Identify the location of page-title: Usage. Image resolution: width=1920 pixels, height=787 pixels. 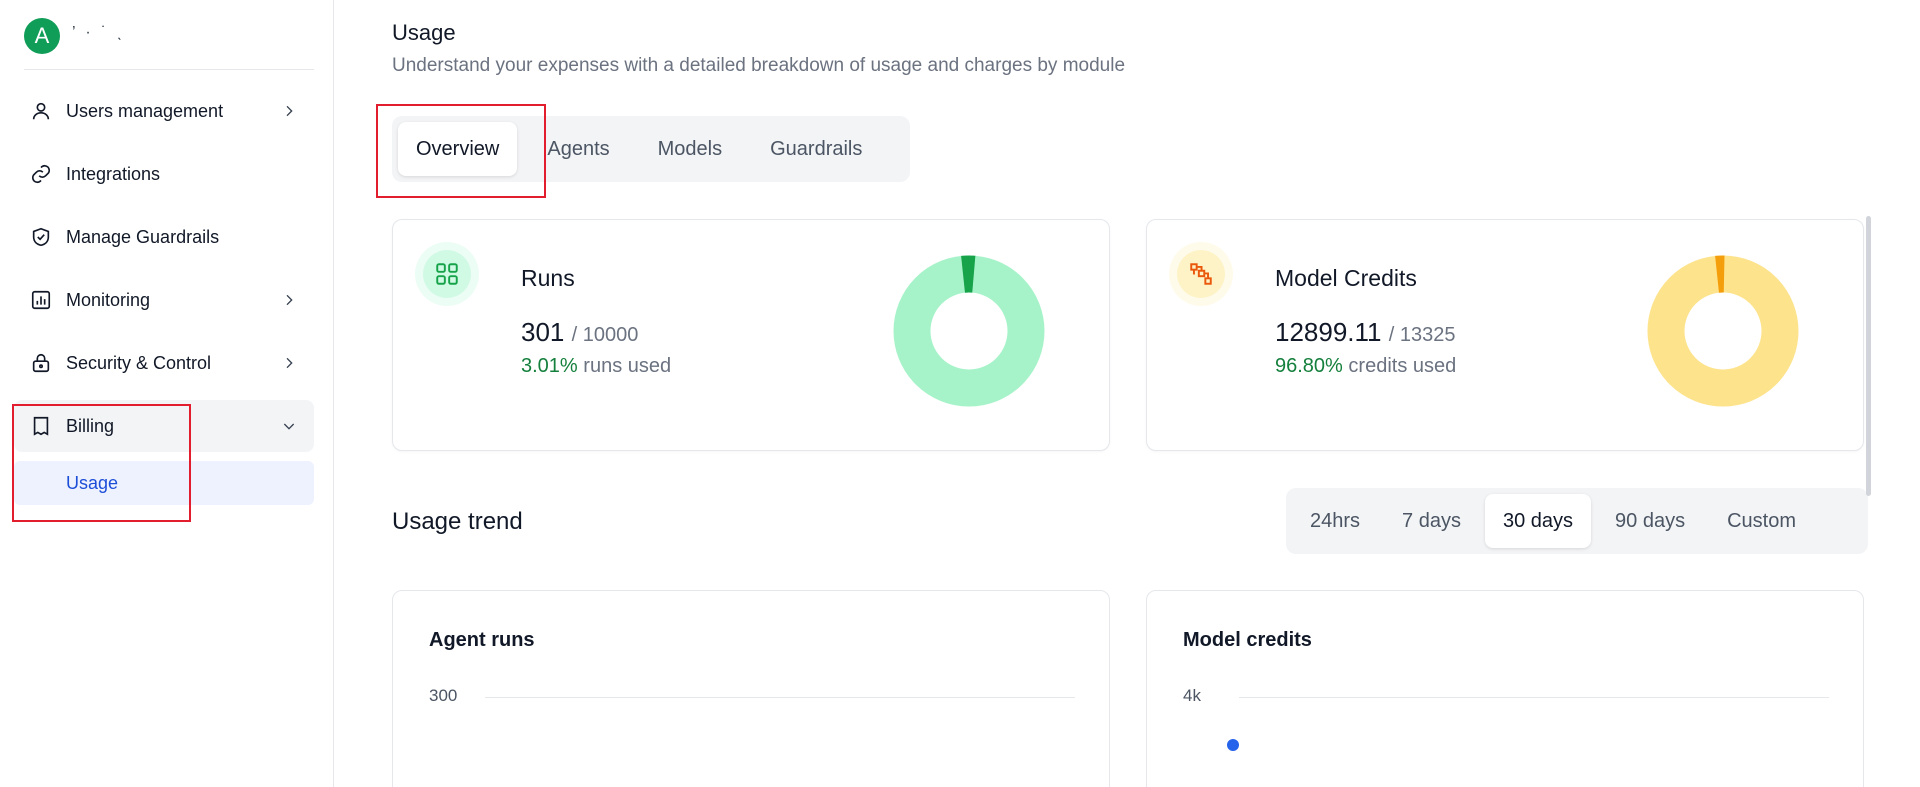
(424, 32).